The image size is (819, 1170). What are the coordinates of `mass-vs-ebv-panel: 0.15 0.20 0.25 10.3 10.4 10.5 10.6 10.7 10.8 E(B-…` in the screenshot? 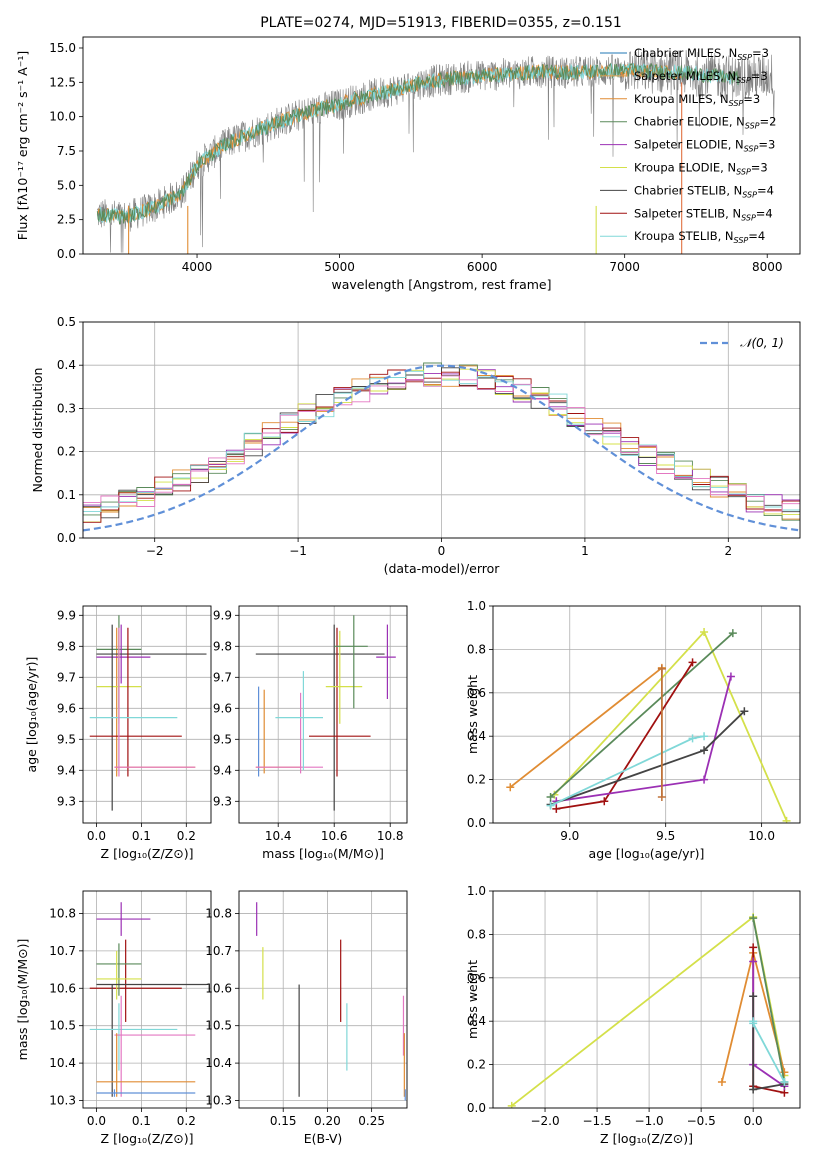 It's located at (306, 1018).